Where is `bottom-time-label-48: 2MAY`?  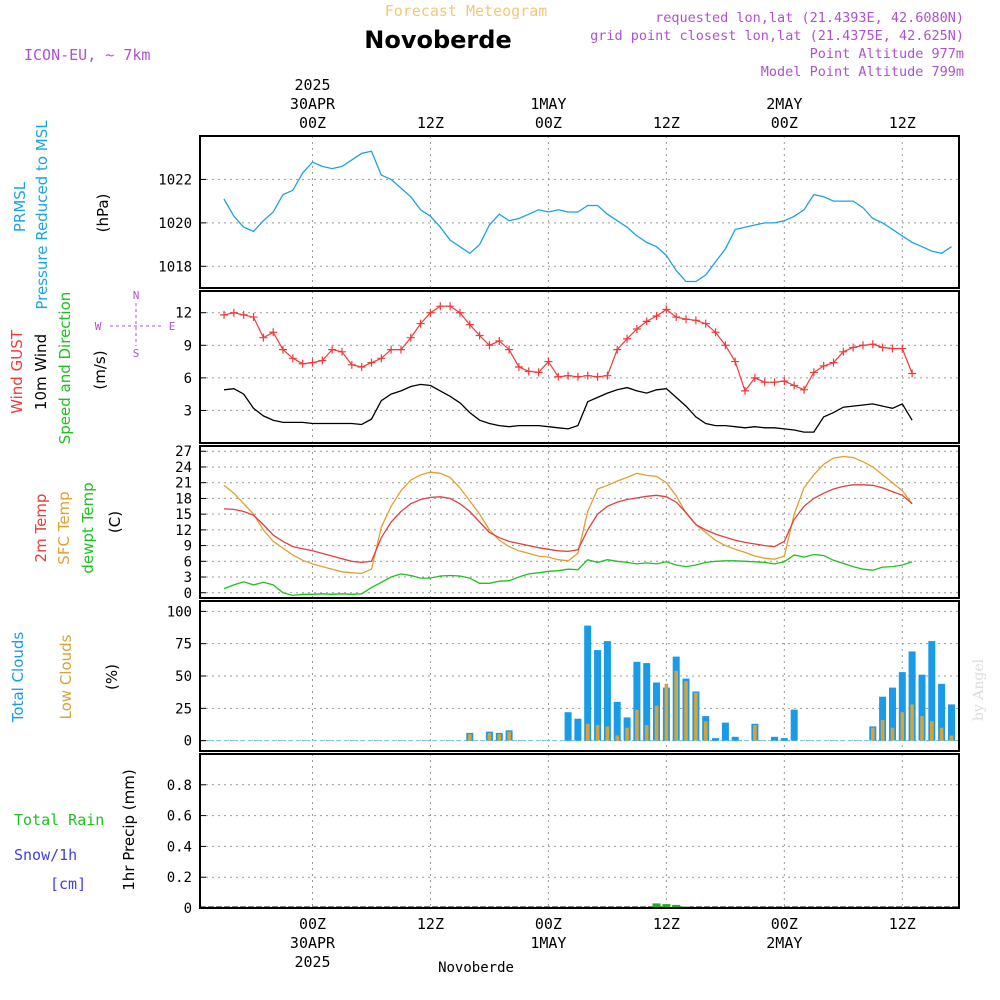 bottom-time-label-48: 2MAY is located at coordinates (784, 943).